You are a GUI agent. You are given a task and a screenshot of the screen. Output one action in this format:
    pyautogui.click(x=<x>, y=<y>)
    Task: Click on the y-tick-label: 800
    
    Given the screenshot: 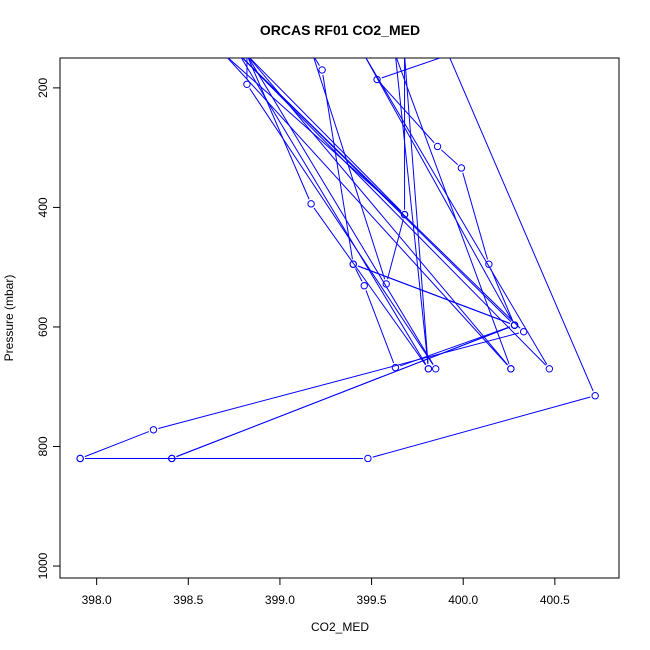 What is the action you would take?
    pyautogui.click(x=43, y=446)
    